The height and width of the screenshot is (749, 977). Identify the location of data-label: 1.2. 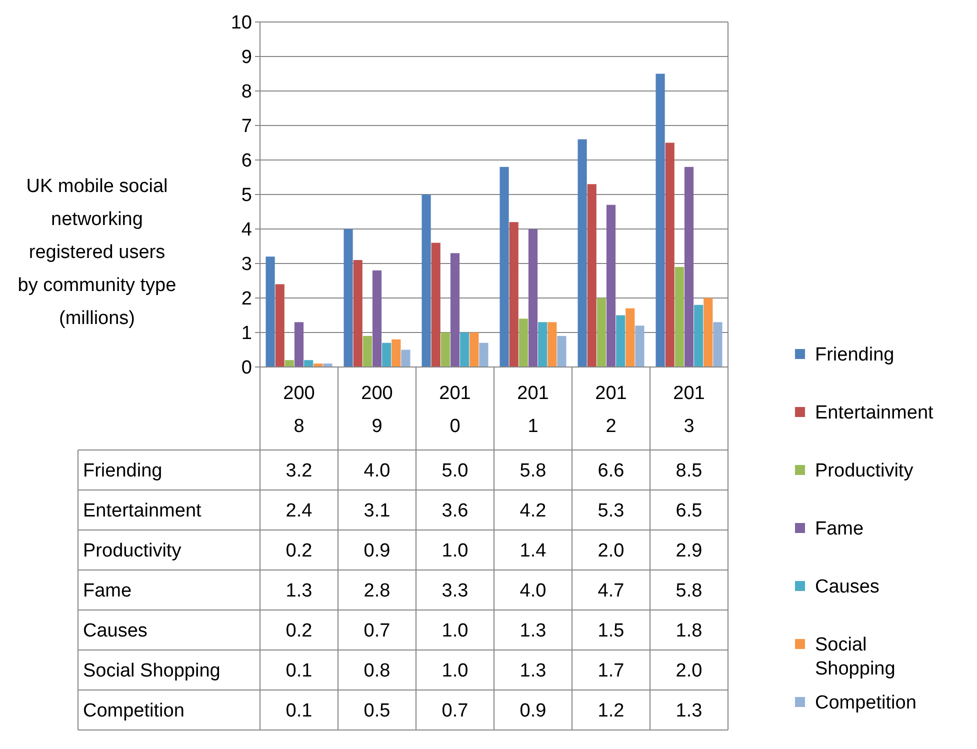
(611, 711).